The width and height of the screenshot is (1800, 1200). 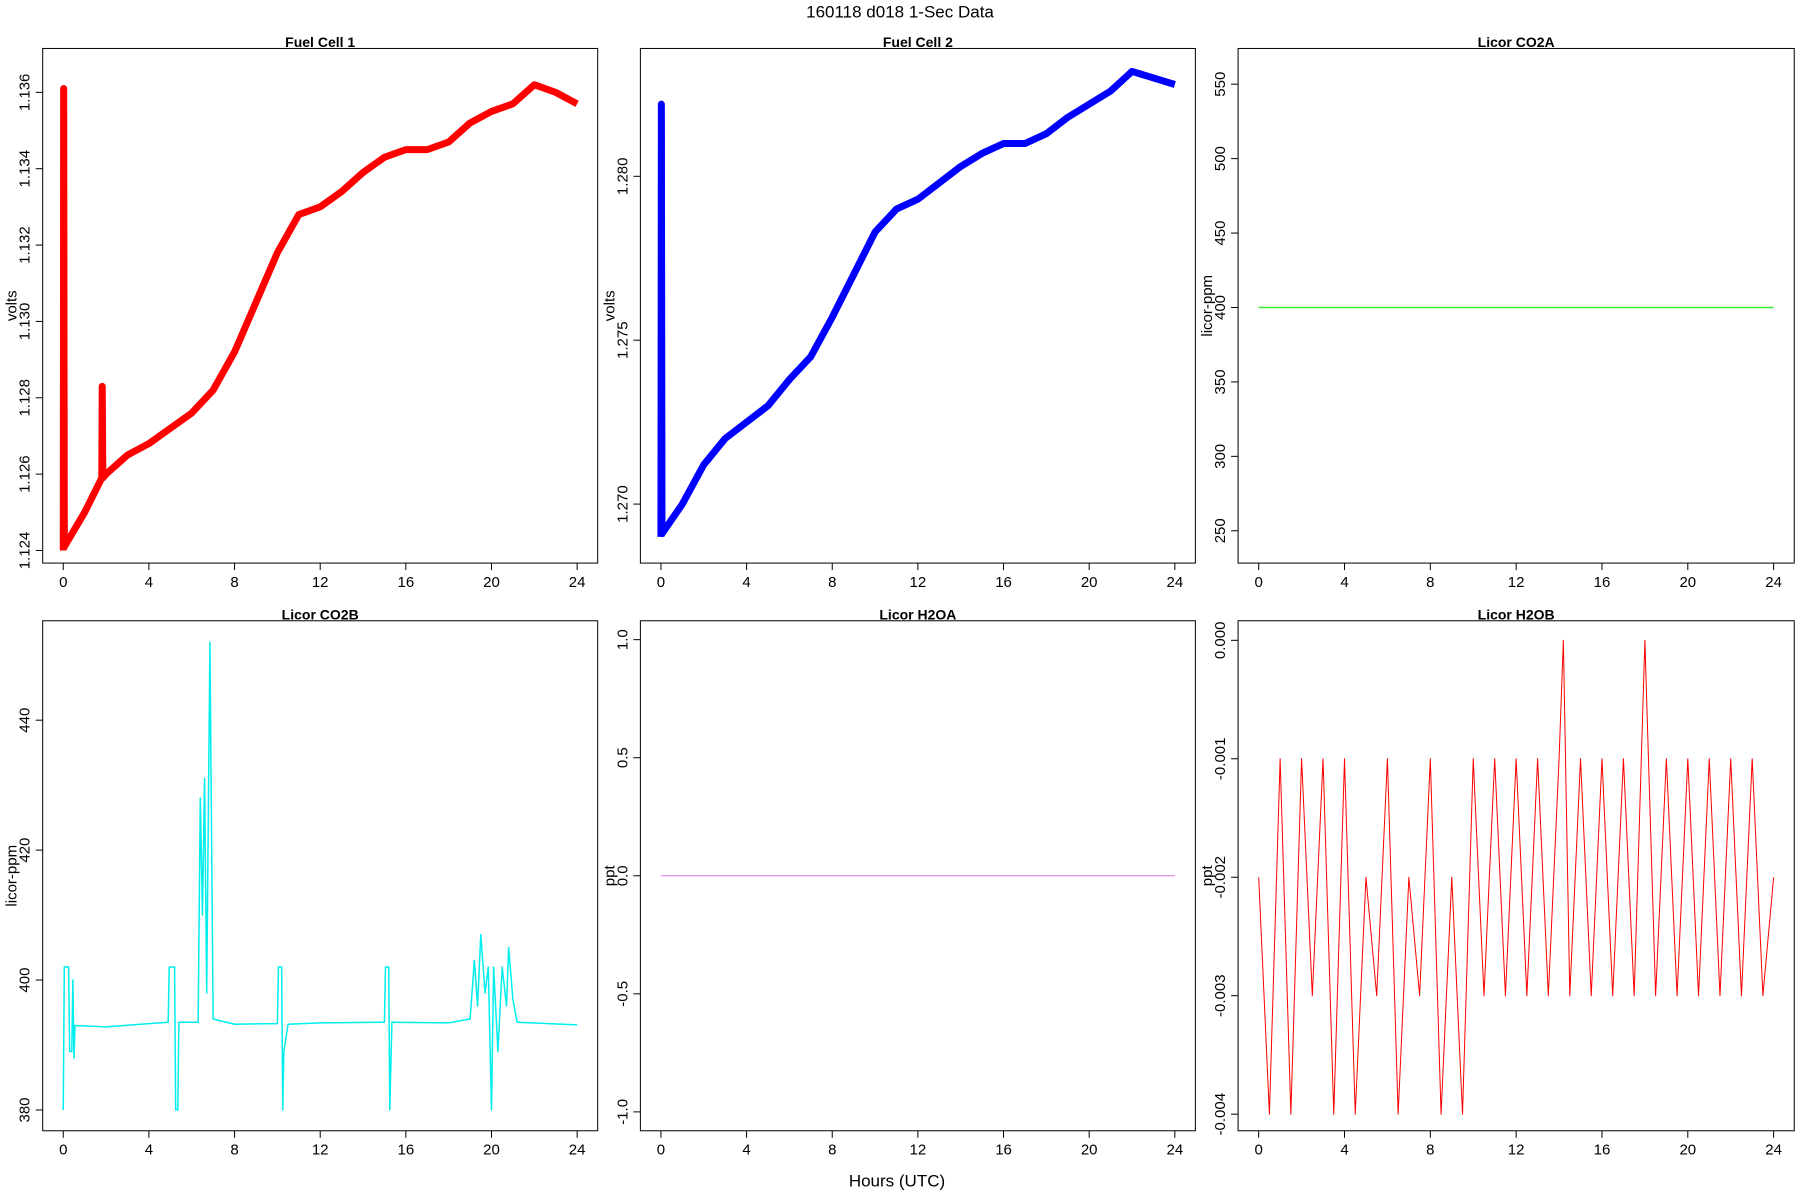 What do you see at coordinates (1220, 877) in the screenshot?
I see `y-tick-label: -0.002` at bounding box center [1220, 877].